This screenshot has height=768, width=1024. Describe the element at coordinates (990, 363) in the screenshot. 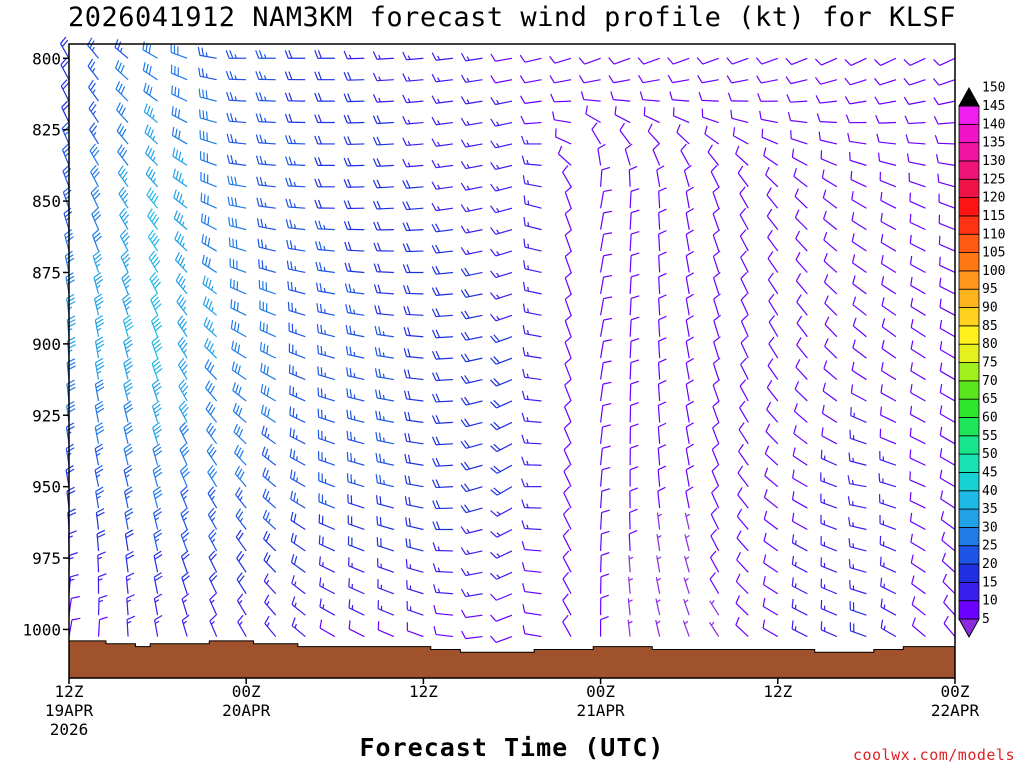

I see `colorbar-label: 75` at that location.